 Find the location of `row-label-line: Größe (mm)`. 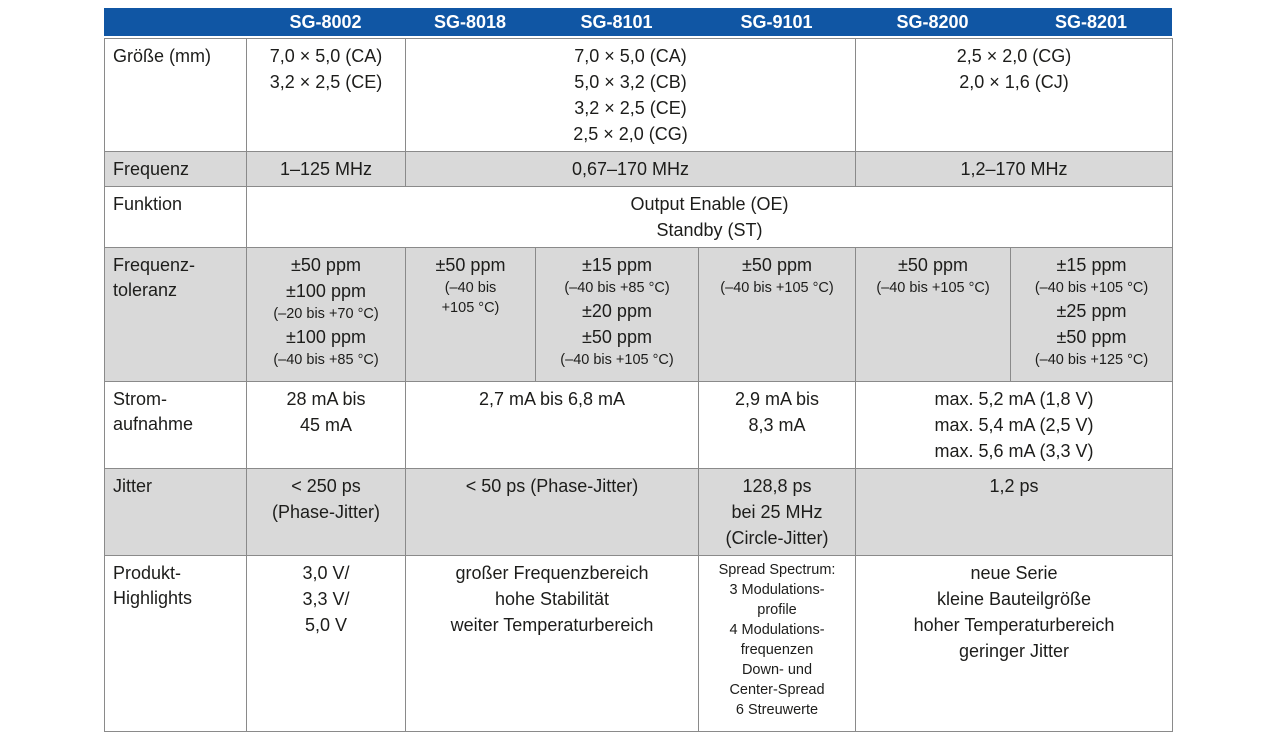

row-label-line: Größe (mm) is located at coordinates (162, 56).